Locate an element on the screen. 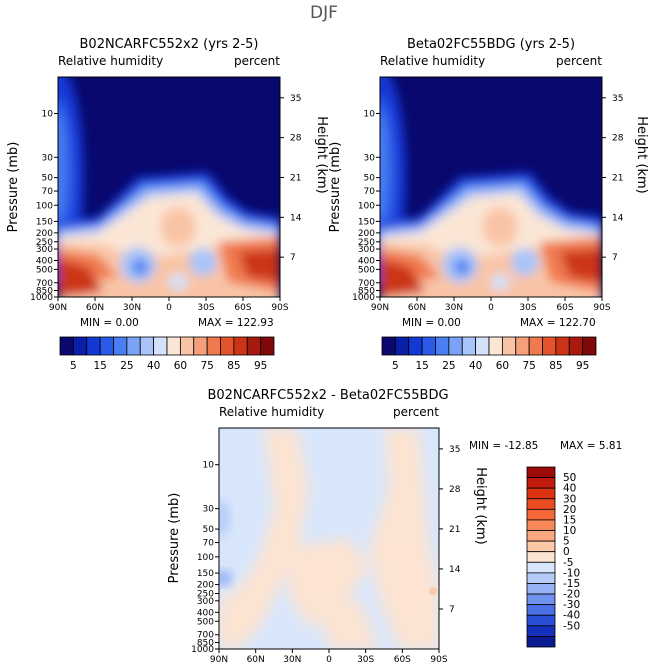  y-right-tick-label: 14 is located at coordinates (455, 570).